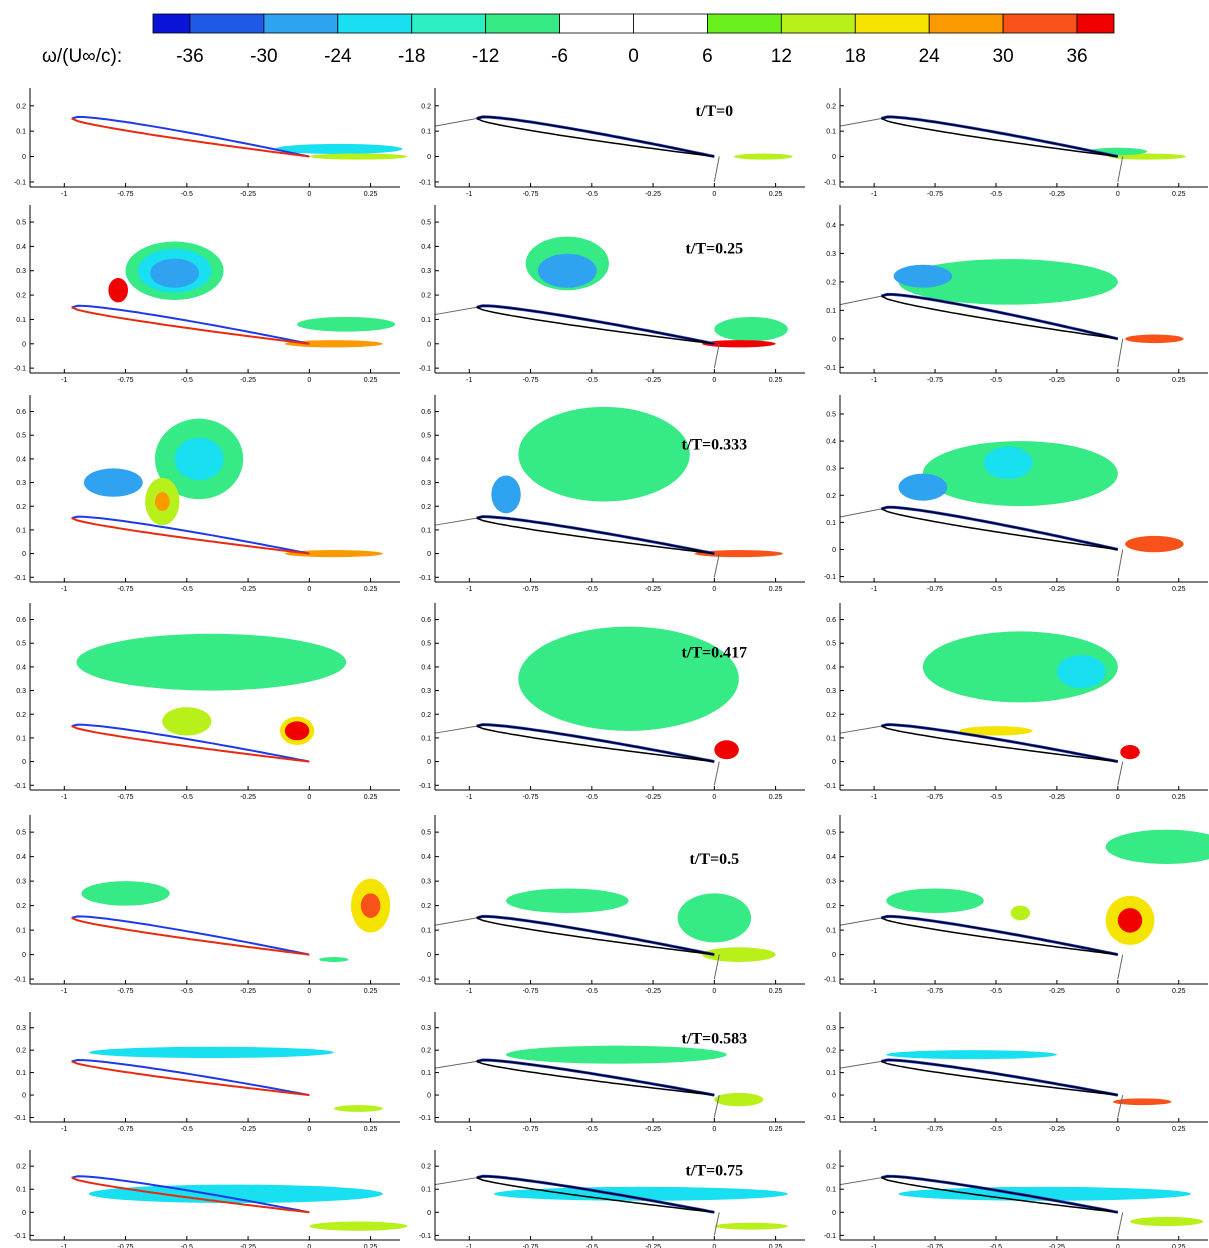 Image resolution: width=1209 pixels, height=1248 pixels. I want to click on colorbar-tick-label: 36, so click(1076, 56).